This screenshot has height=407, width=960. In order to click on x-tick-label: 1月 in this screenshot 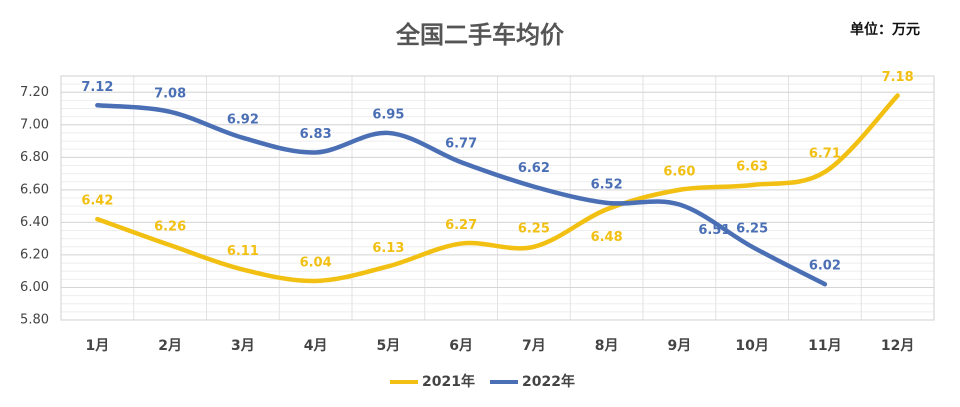, I will do `click(98, 346)`.